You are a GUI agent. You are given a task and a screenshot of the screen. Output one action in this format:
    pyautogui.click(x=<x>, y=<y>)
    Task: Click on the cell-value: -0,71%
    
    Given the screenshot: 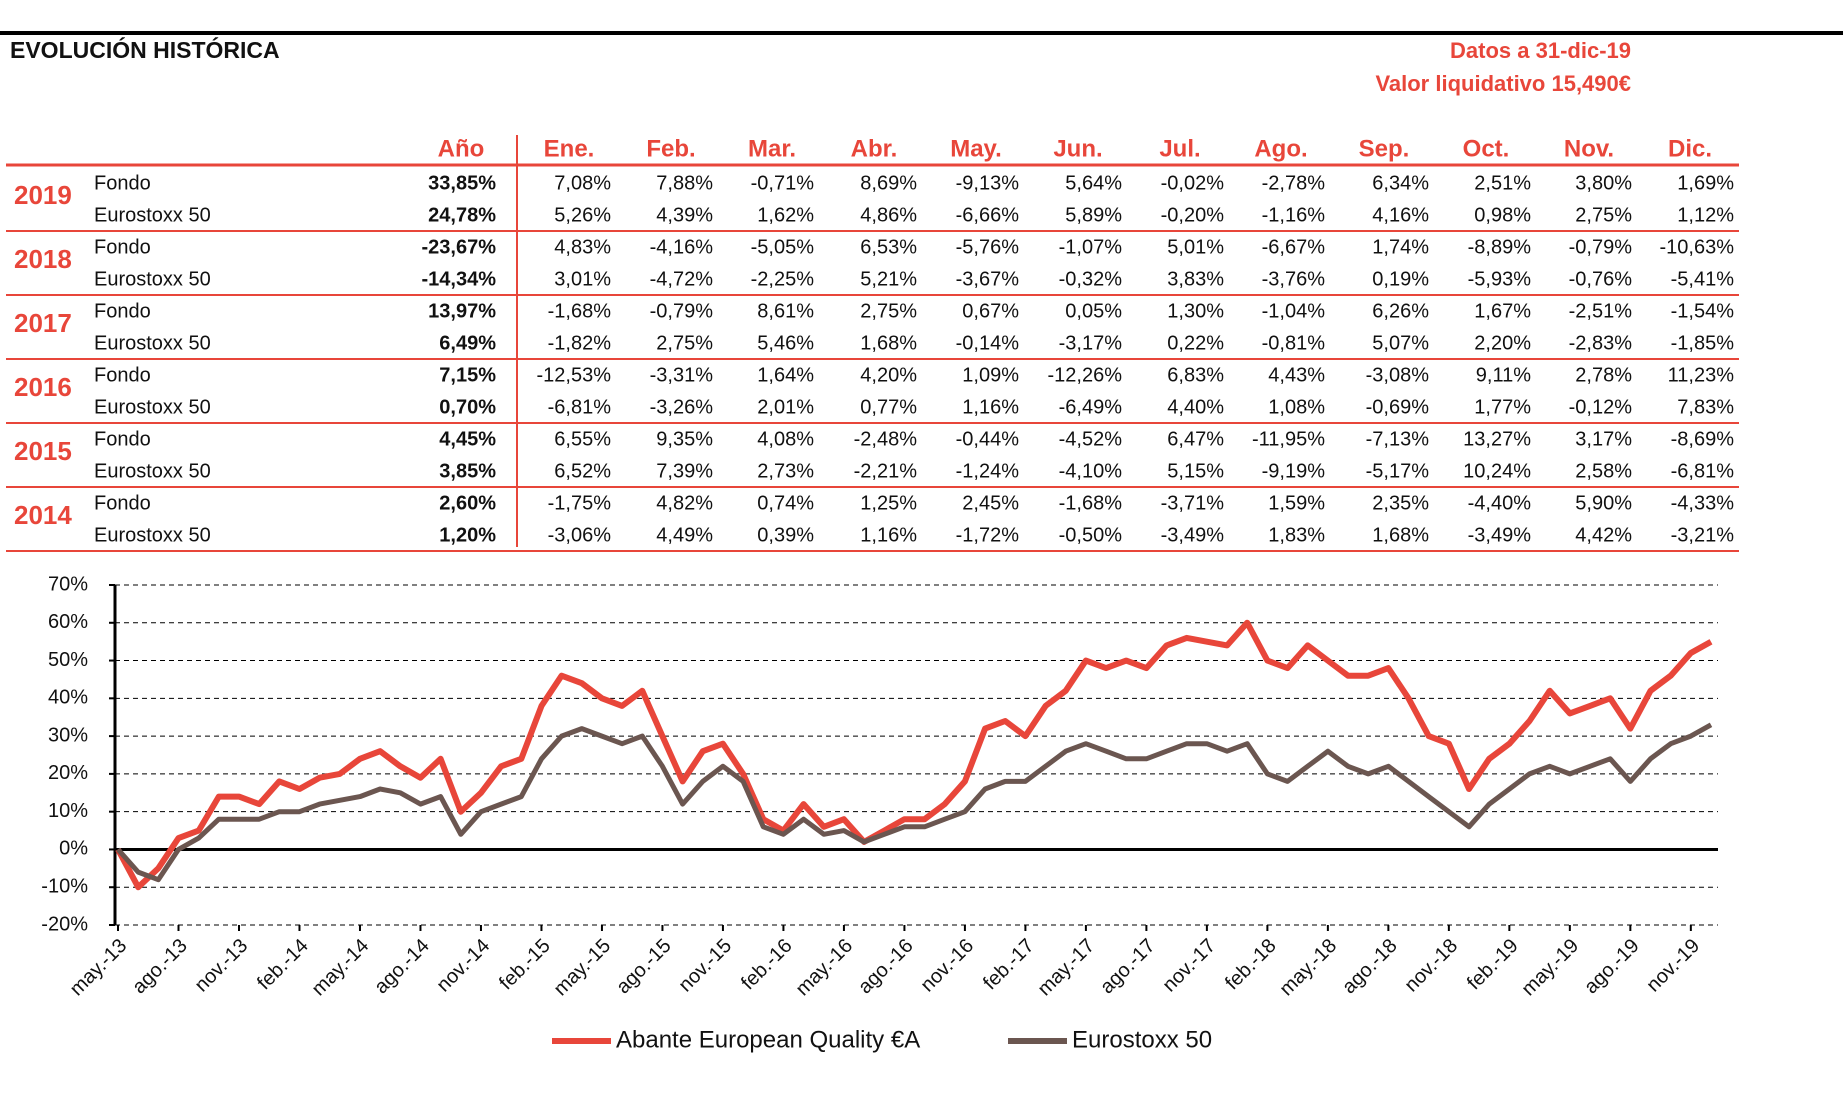 What is the action you would take?
    pyautogui.click(x=783, y=183)
    